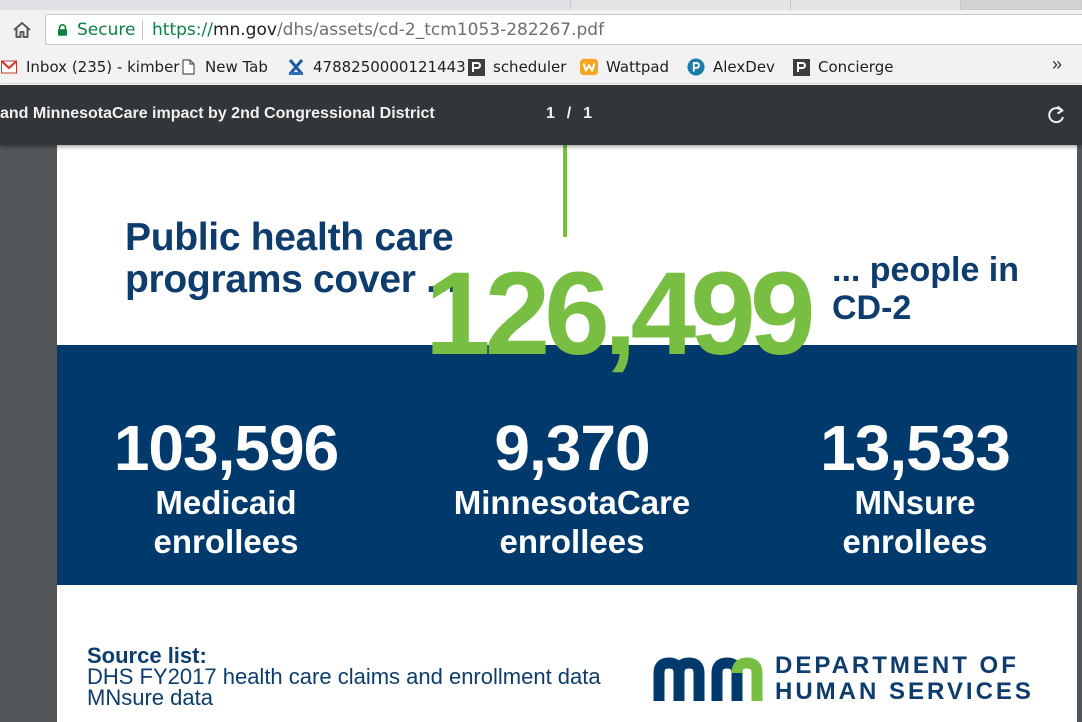 This screenshot has height=722, width=1082. What do you see at coordinates (589, 67) in the screenshot?
I see `wattpad-icon` at bounding box center [589, 67].